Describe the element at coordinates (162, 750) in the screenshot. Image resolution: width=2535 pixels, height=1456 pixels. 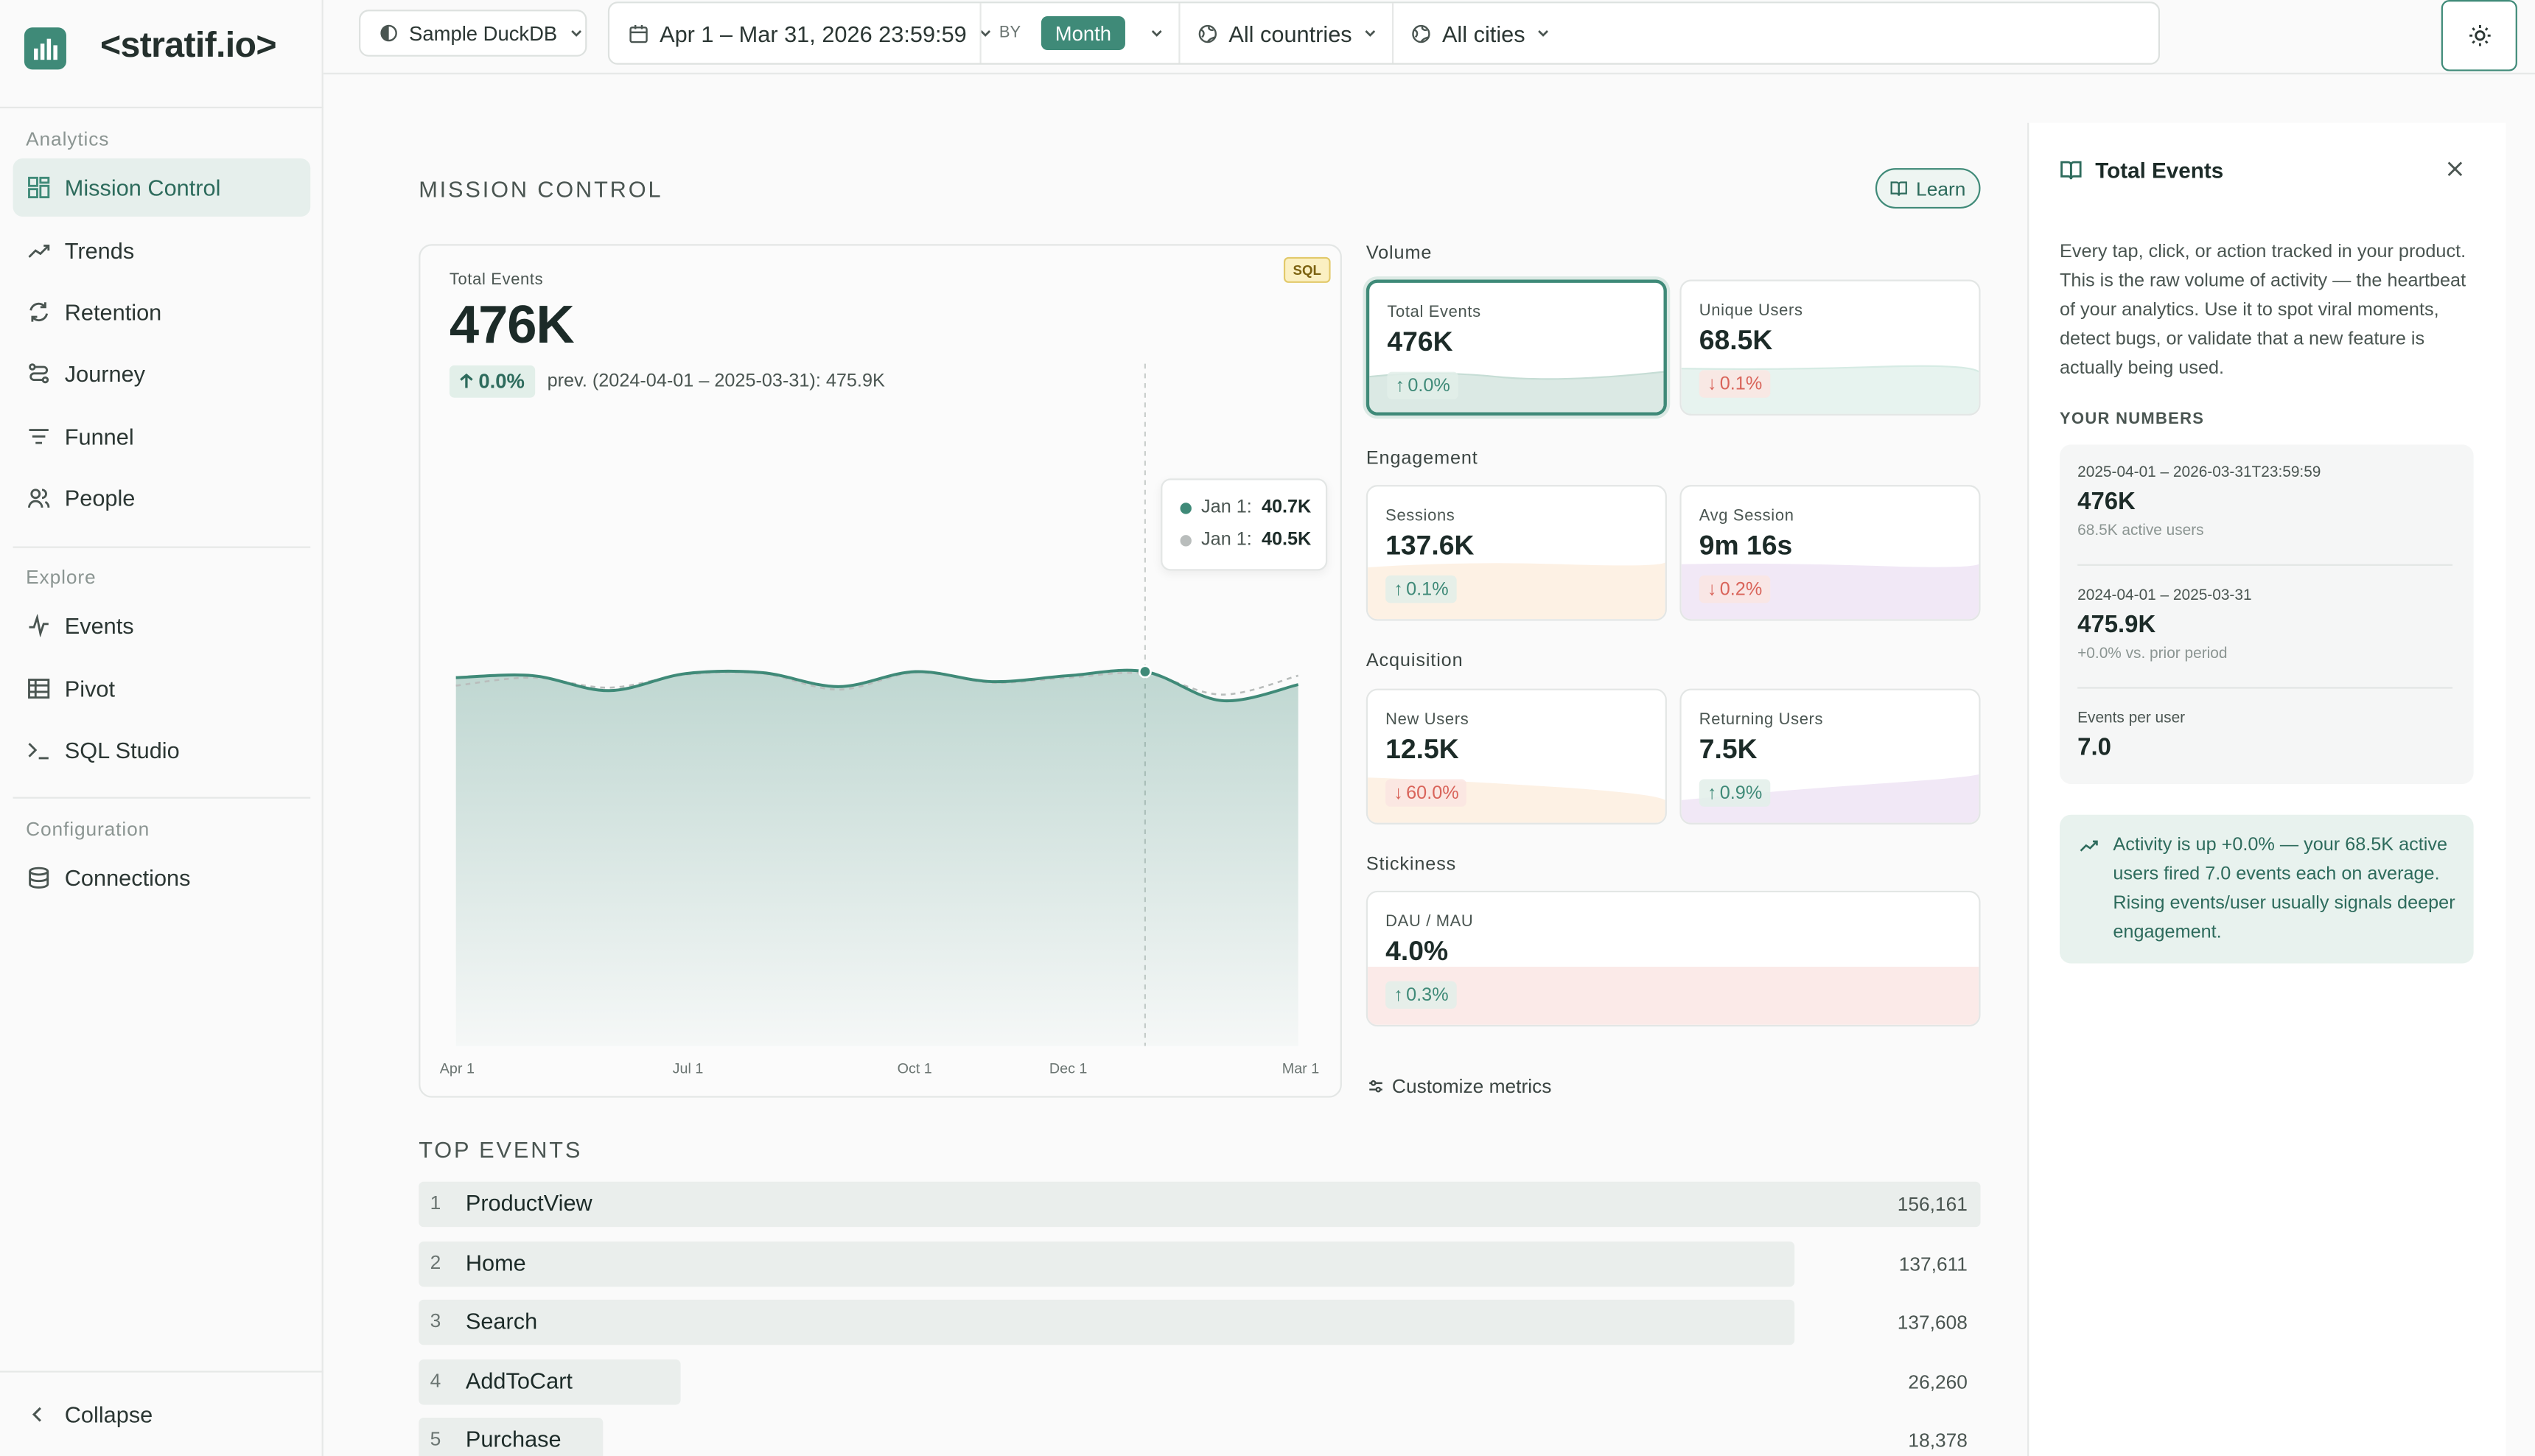
I see `nav-item-sql-studio: SQL Studio` at that location.